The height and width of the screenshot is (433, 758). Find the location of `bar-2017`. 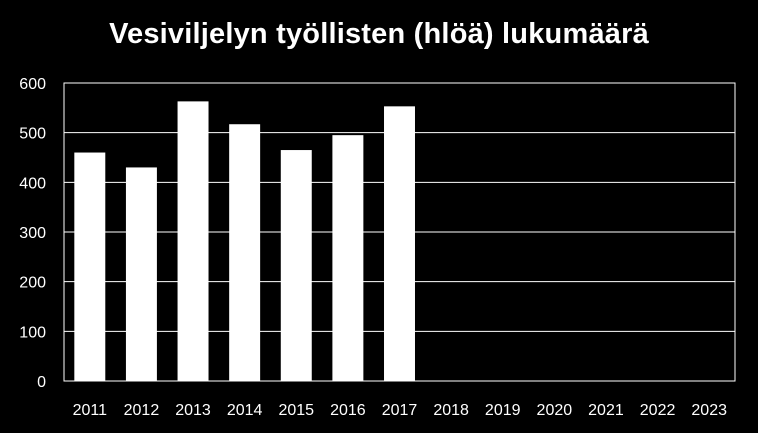

bar-2017 is located at coordinates (399, 244).